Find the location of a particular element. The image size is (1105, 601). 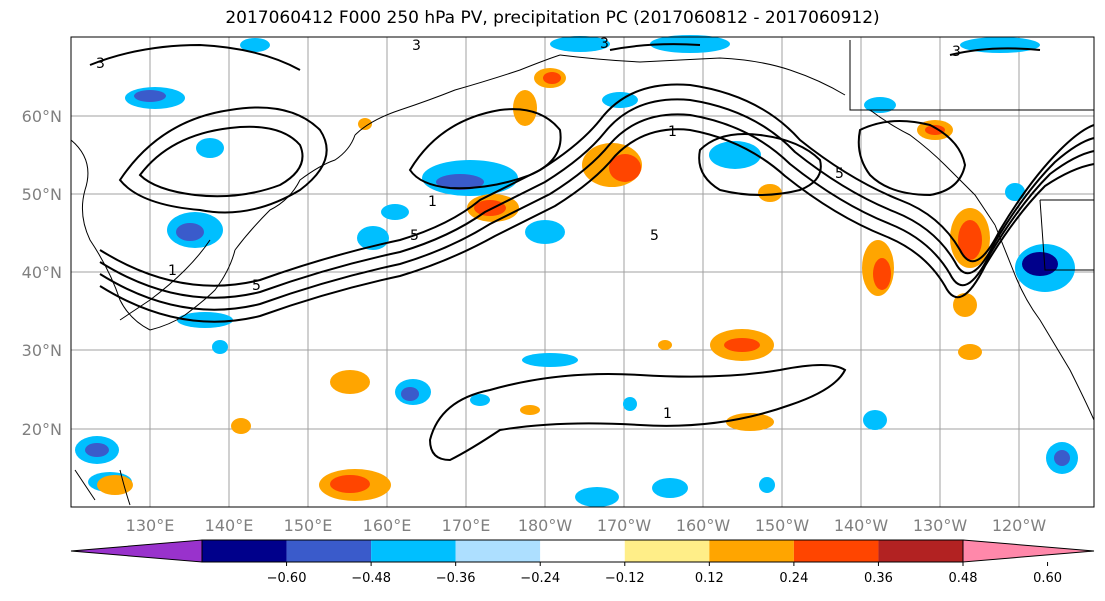

colorbar-tick-label: −0.36 is located at coordinates (456, 578).